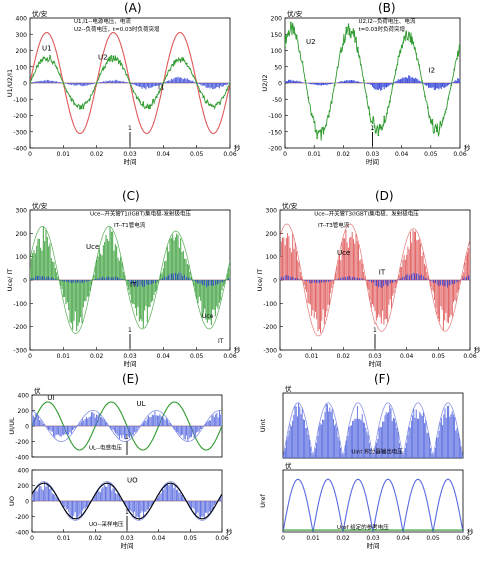 Image resolution: width=480 pixels, height=564 pixels. Describe the element at coordinates (375, 363) in the screenshot. I see `x-axis-label: 时间` at that location.